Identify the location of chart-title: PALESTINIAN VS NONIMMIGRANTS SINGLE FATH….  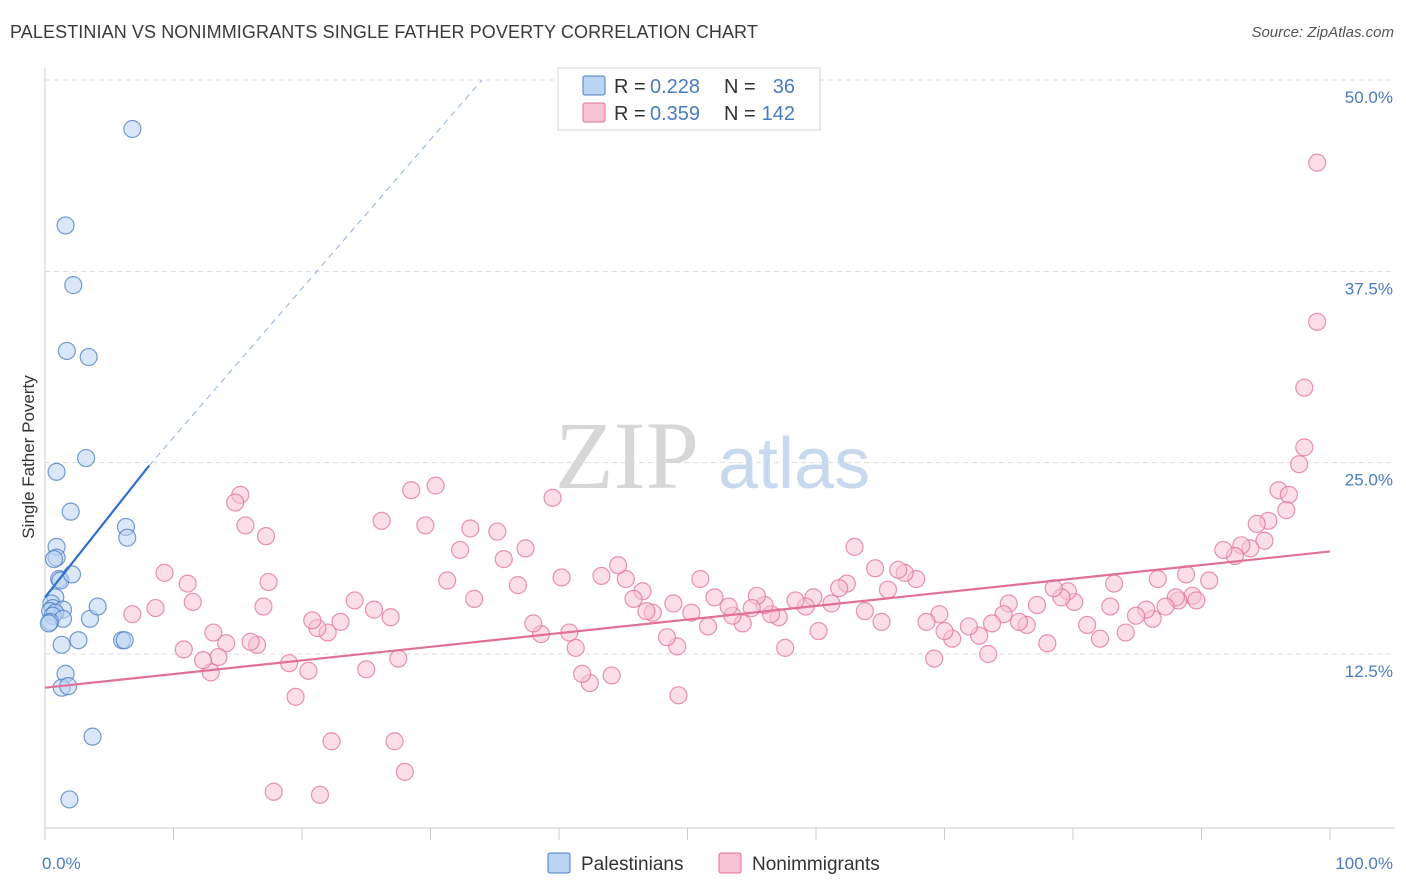
(384, 32).